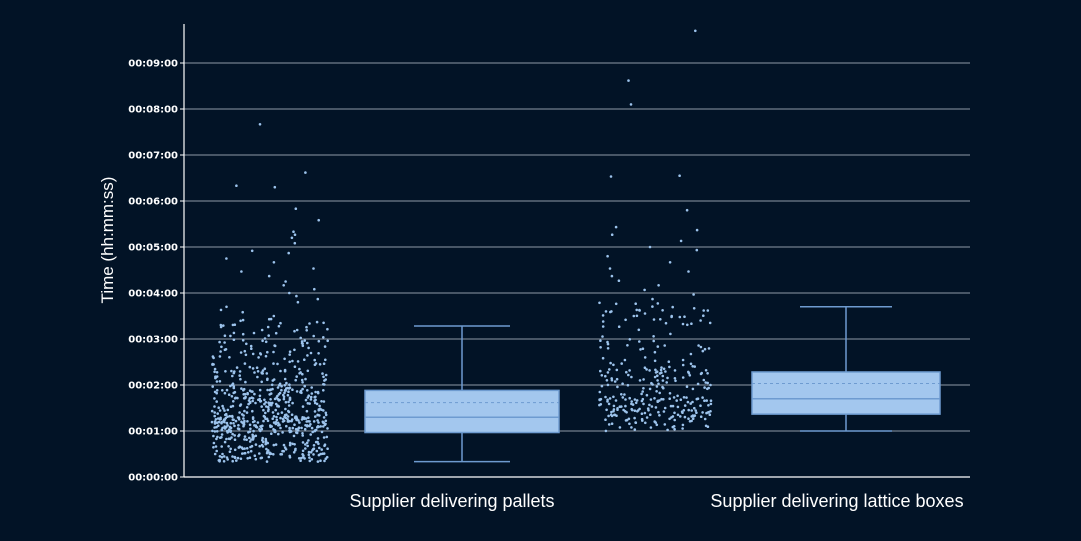 This screenshot has width=1081, height=541. Describe the element at coordinates (153, 294) in the screenshot. I see `y-tick-label: 00:04:00` at that location.